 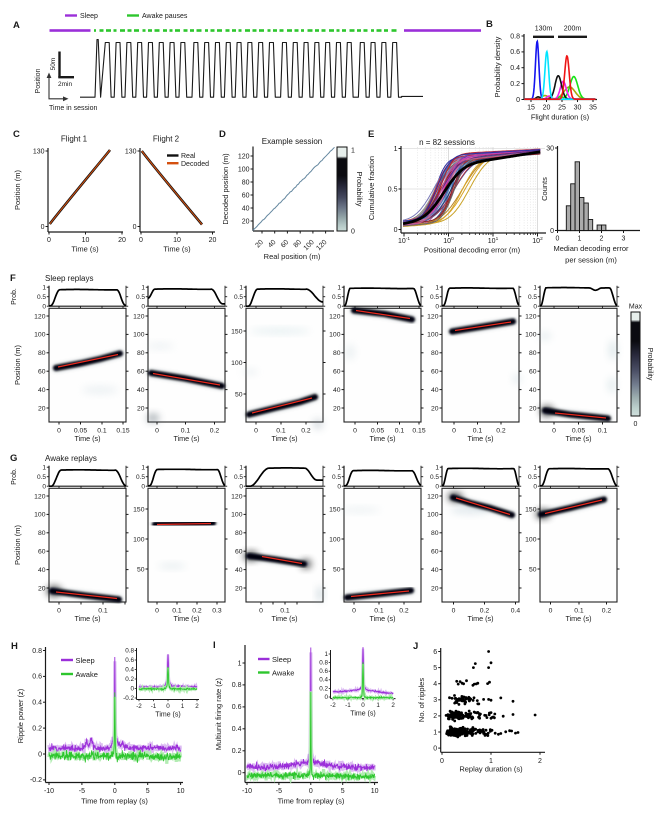 I want to click on svg-text: 0.1, so click(x=177, y=611).